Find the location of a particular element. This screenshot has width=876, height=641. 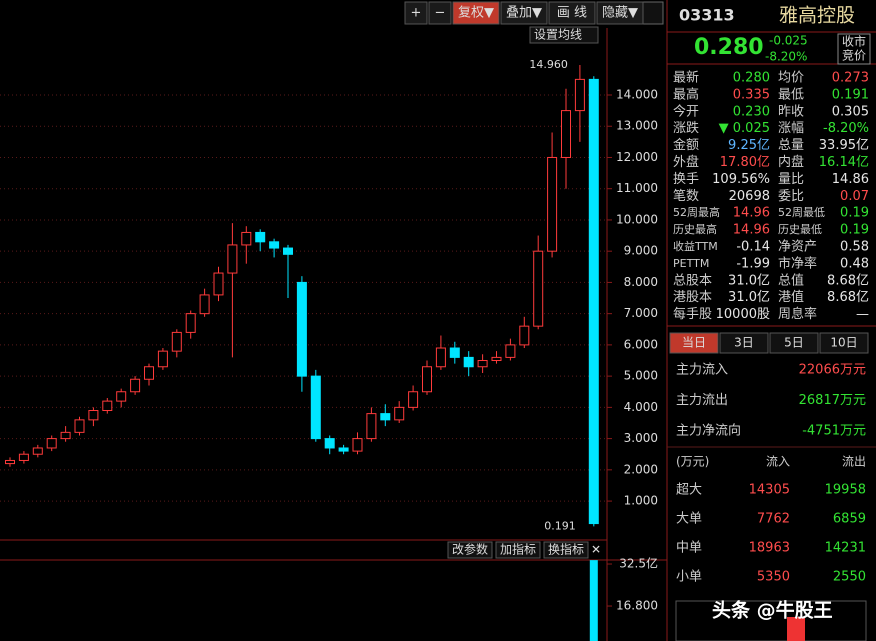

toolbar-label: 叠加▼ is located at coordinates (524, 13).